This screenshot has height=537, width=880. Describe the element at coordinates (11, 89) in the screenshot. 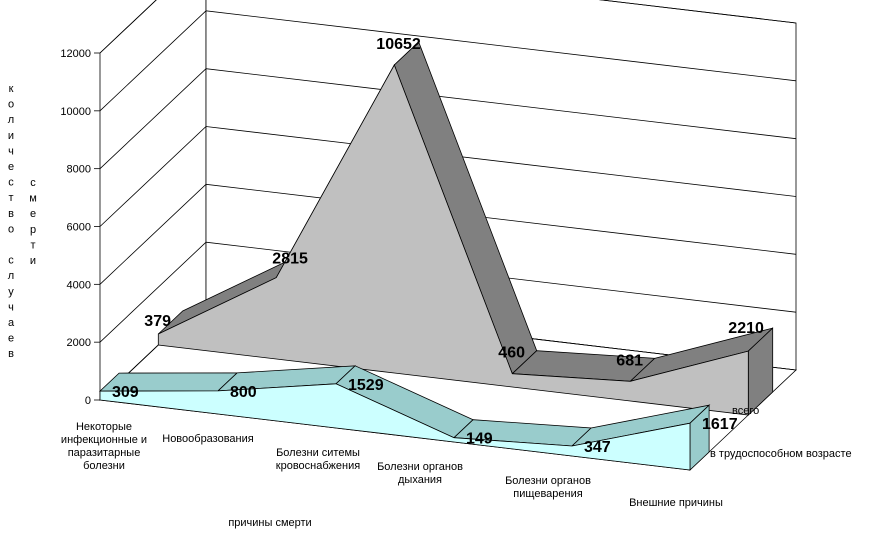

I see `y-title-letter: к` at that location.